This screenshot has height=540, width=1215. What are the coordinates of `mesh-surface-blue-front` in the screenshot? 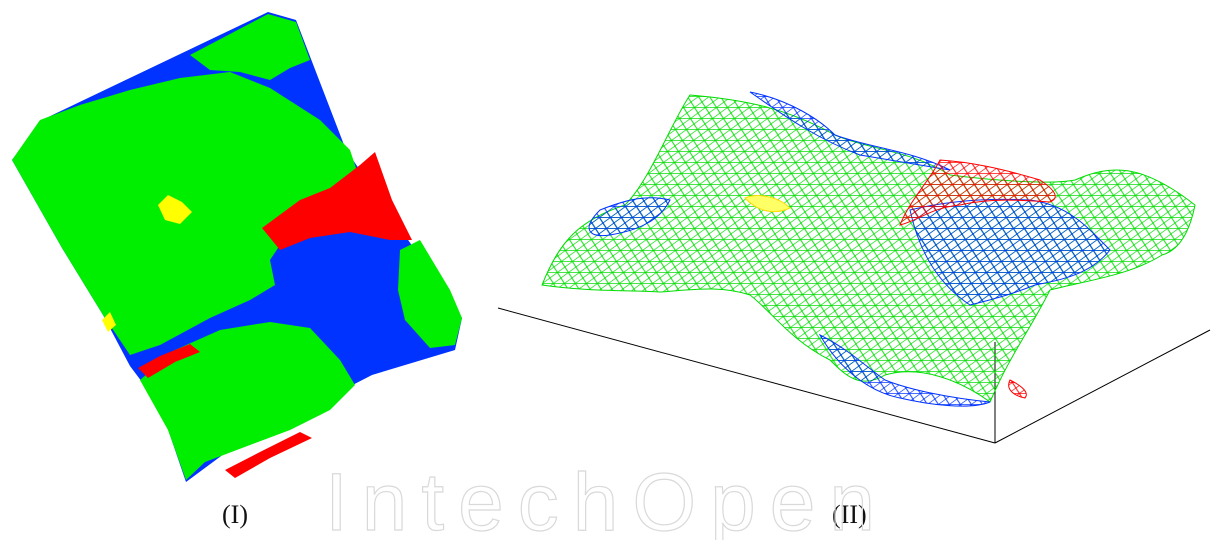 It's located at (904, 370).